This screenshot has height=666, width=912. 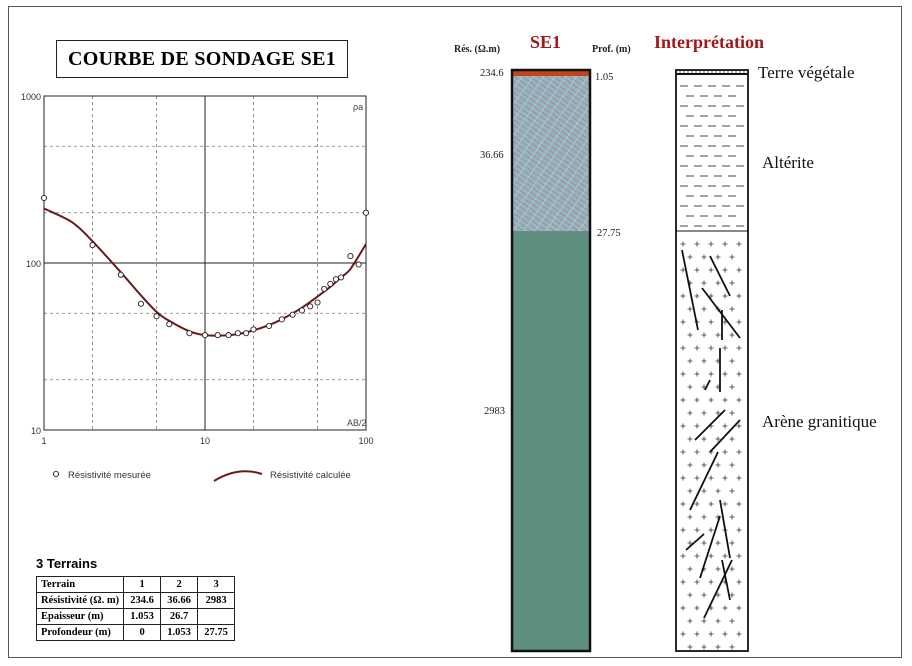 What do you see at coordinates (611, 49) in the screenshot?
I see `prof-header: Prof. (m)` at bounding box center [611, 49].